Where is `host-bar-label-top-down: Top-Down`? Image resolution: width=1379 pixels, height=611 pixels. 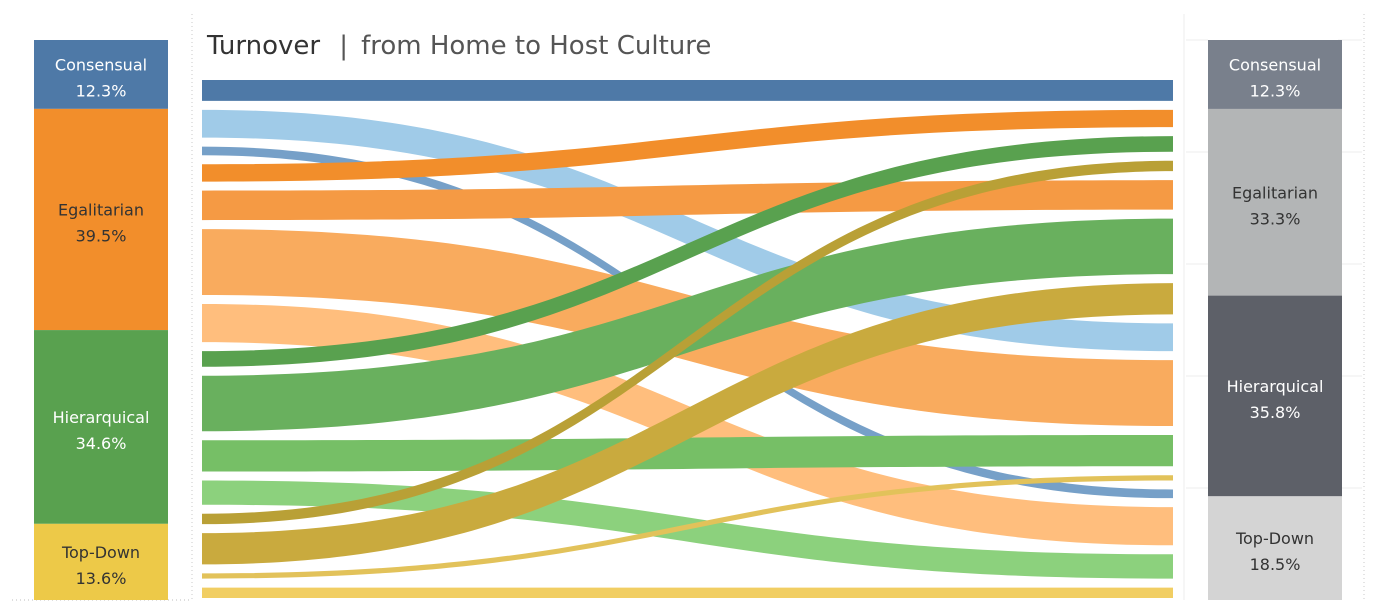
host-bar-label-top-down: Top-Down is located at coordinates (1274, 538).